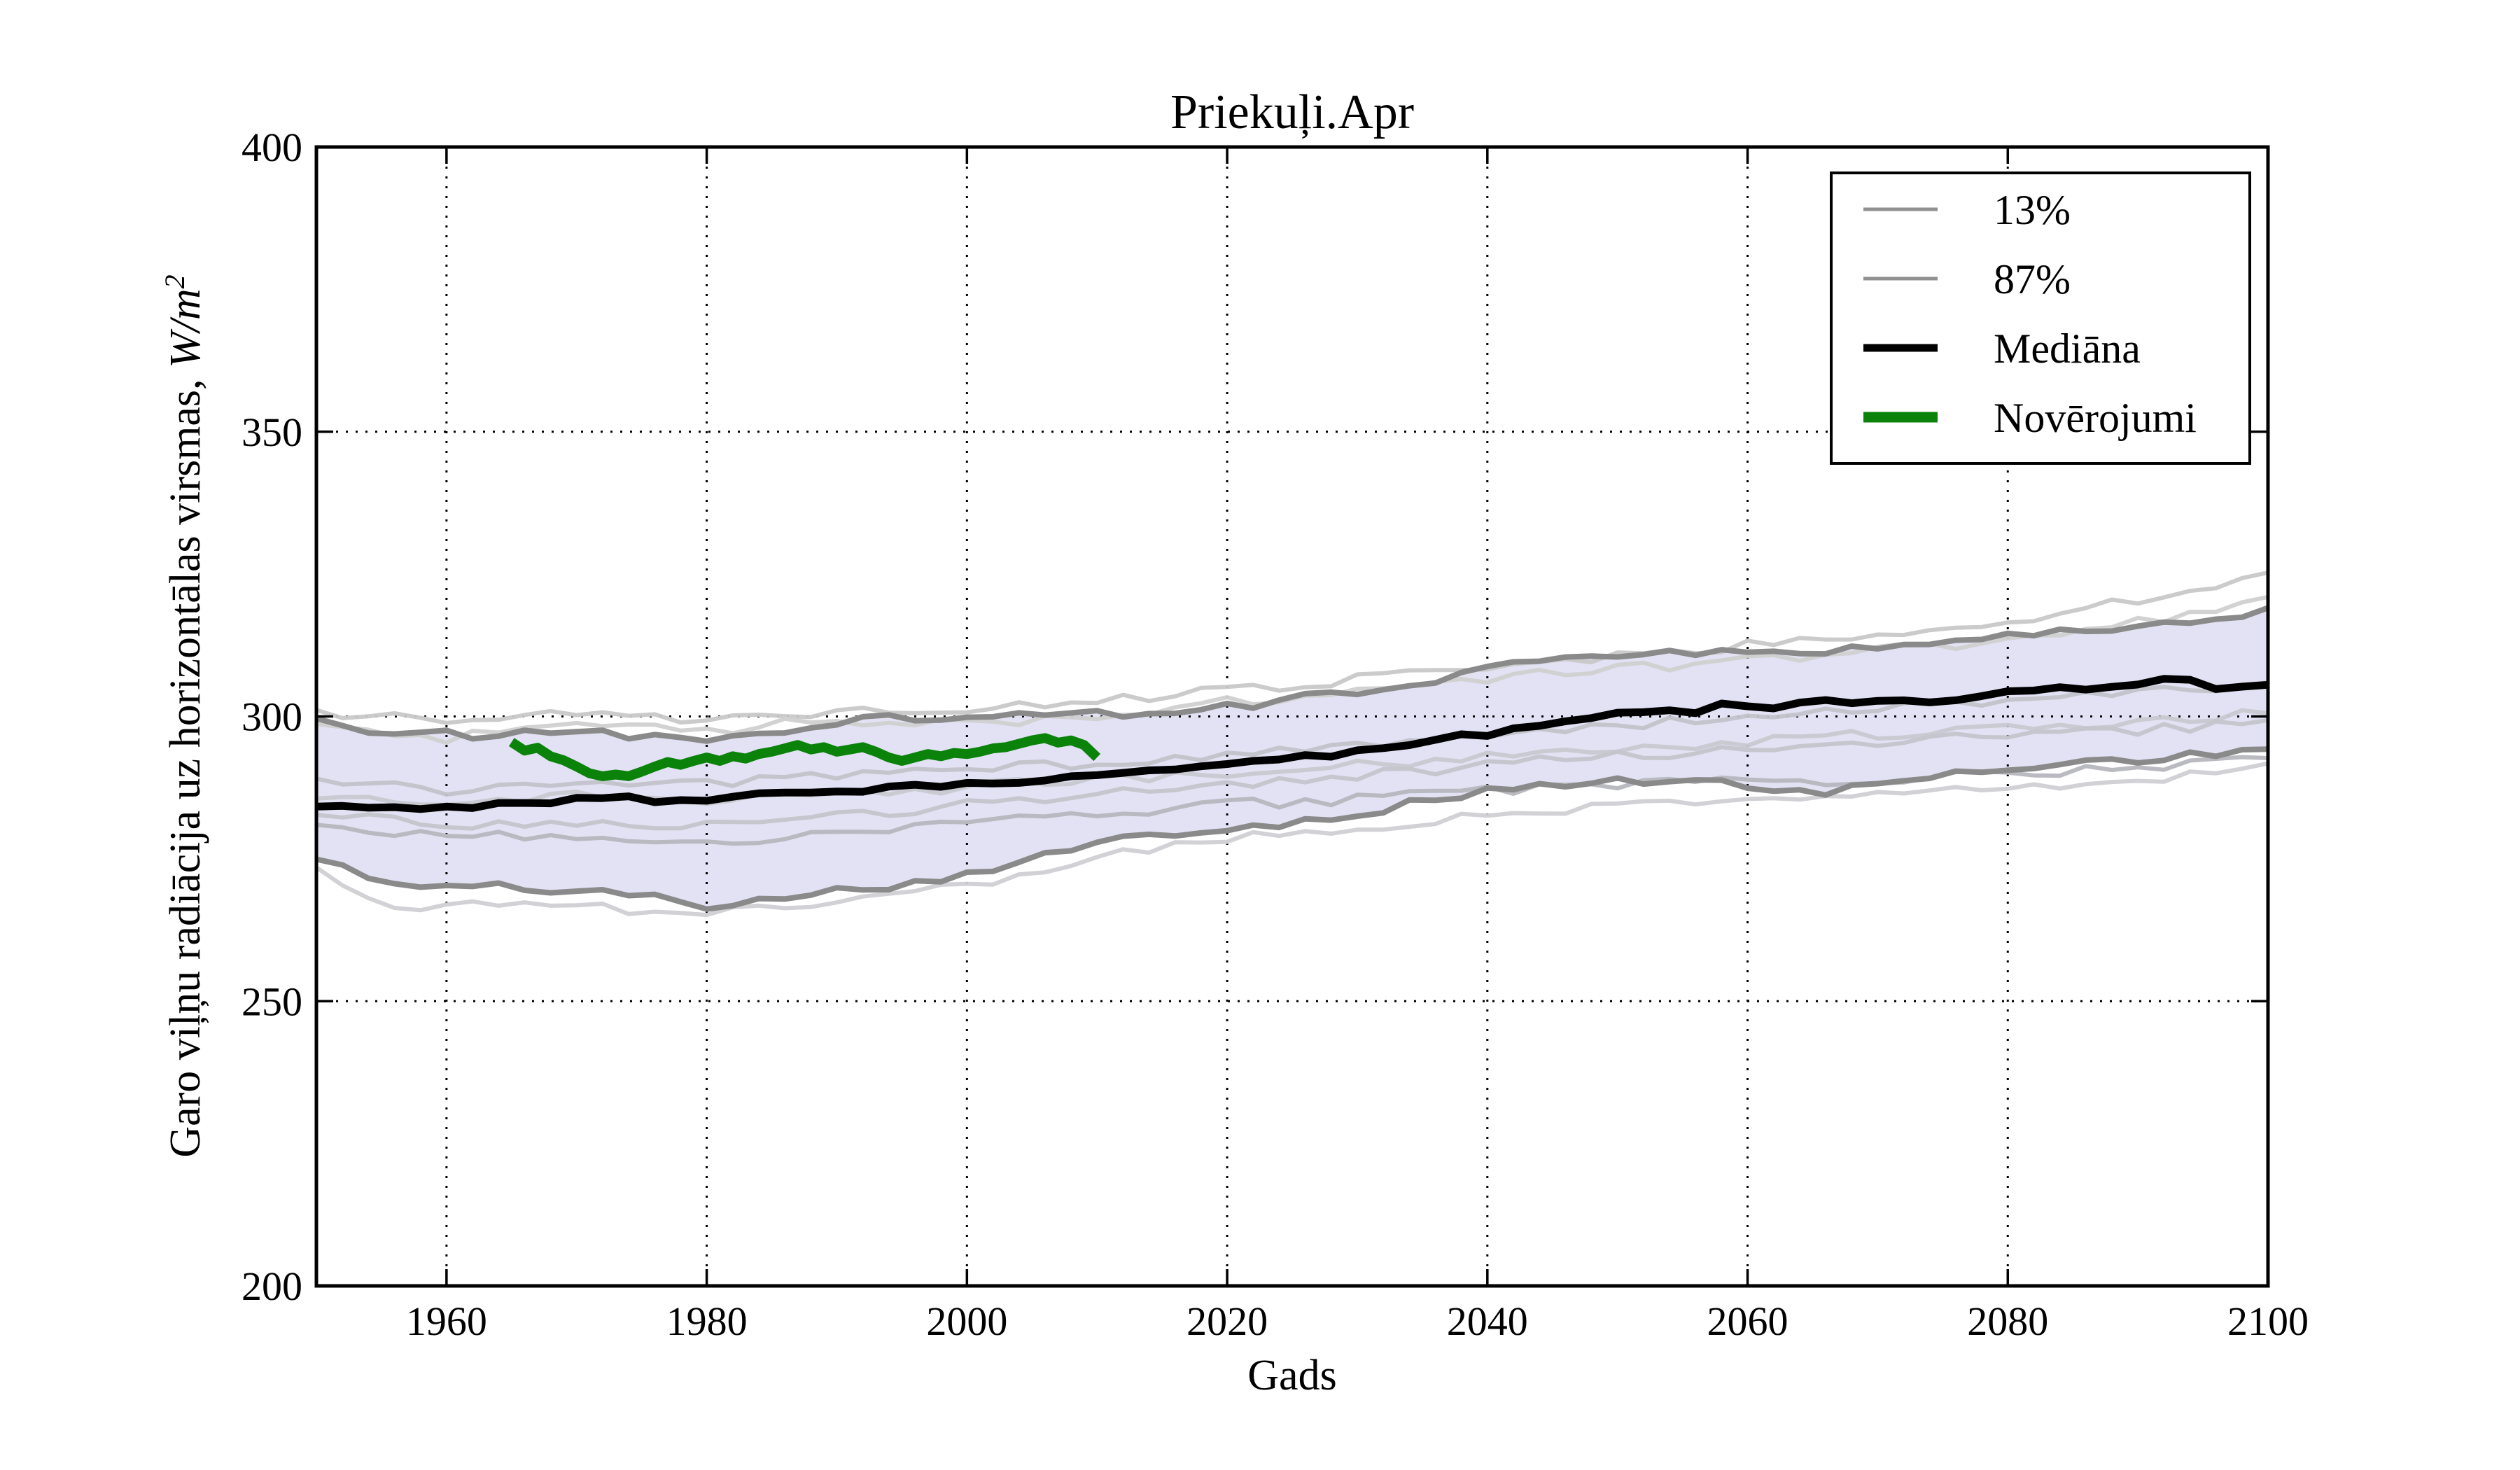 This screenshot has width=2520, height=1470. I want to click on y-tick-label-400: 400, so click(271, 147).